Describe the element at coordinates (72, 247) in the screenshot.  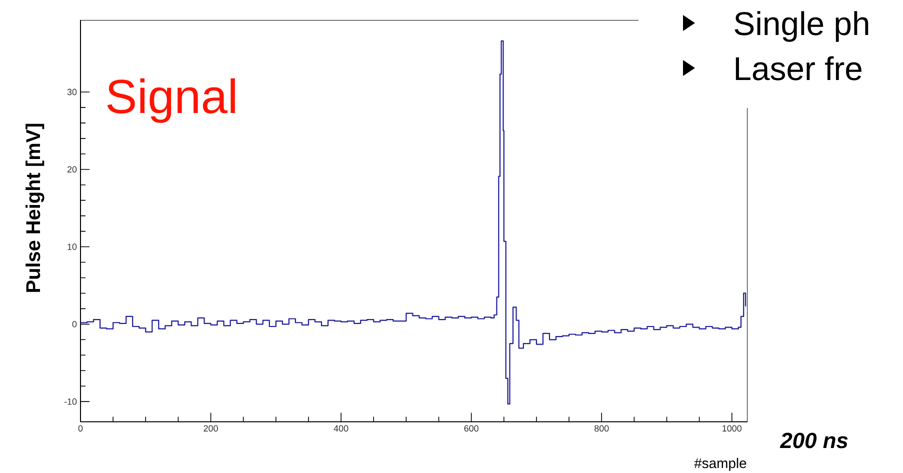
I see `y-tick-label: 10` at that location.